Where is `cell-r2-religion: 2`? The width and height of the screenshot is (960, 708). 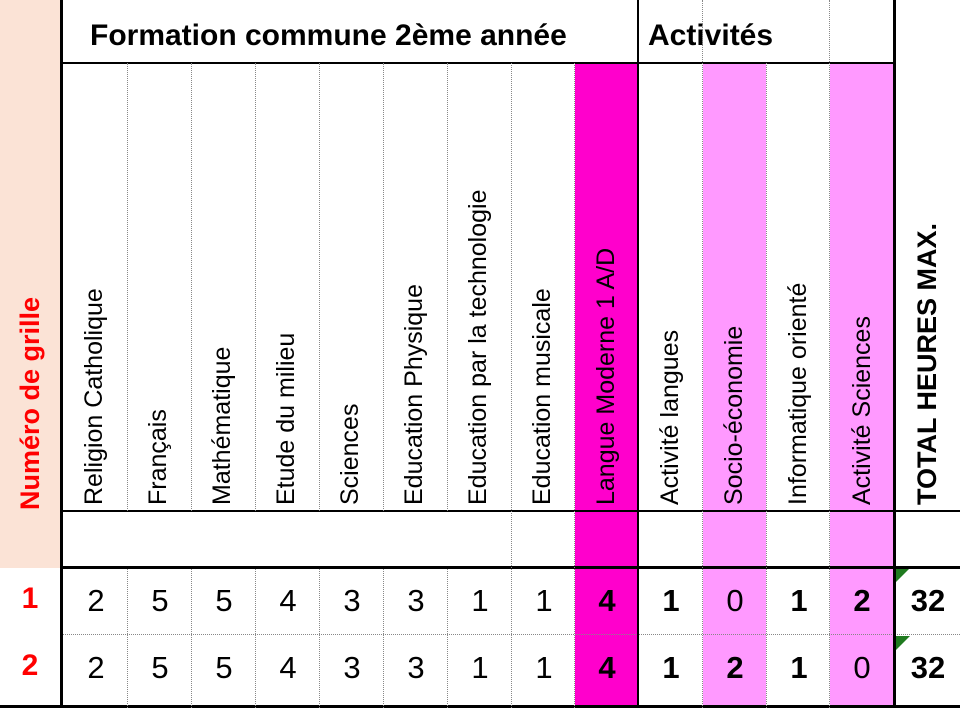 cell-r2-religion: 2 is located at coordinates (96, 667).